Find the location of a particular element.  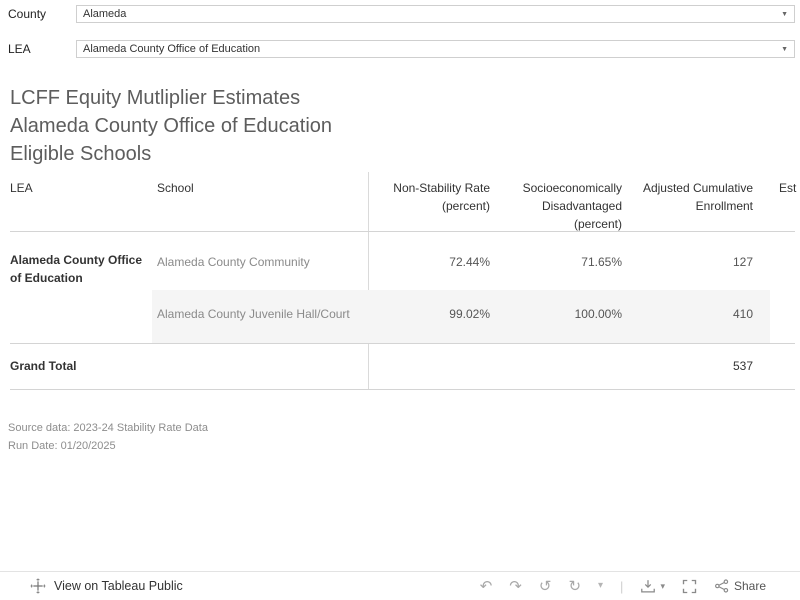

share-icon is located at coordinates (722, 586).